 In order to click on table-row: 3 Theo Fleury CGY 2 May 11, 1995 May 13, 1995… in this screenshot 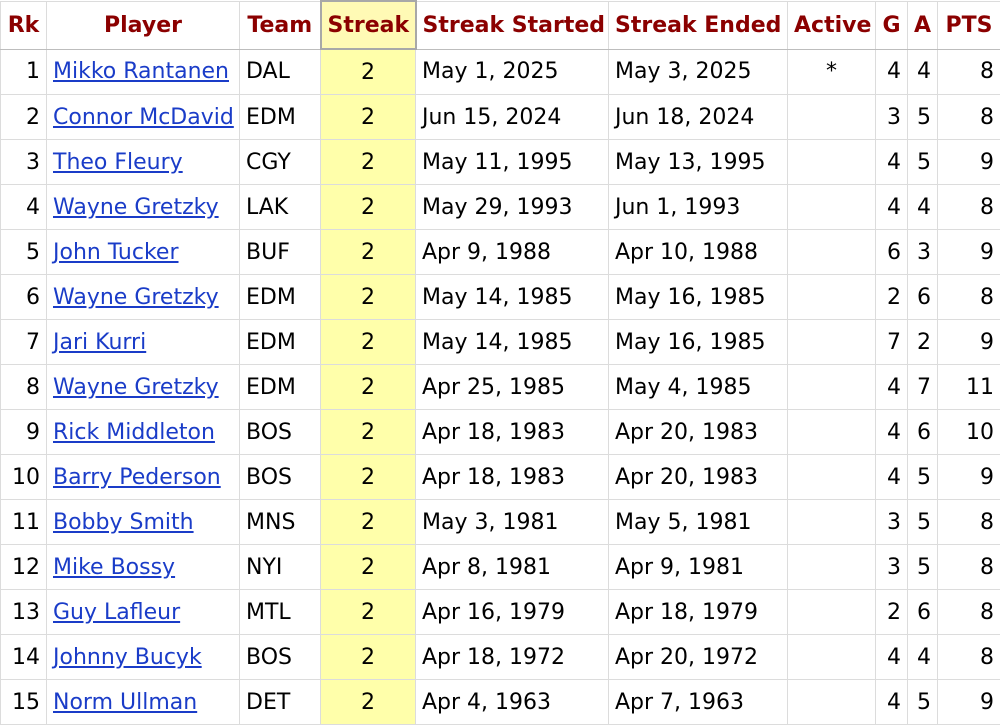, I will do `click(500, 162)`.